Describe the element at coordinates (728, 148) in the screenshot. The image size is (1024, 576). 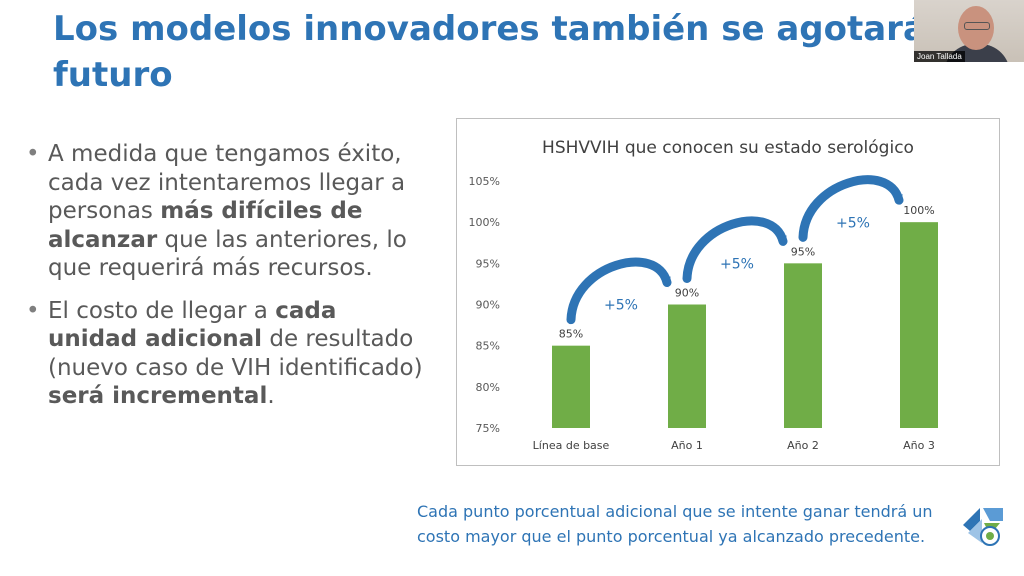
I see `chart-title: HSHVVIH que conocen su estado serológico` at that location.